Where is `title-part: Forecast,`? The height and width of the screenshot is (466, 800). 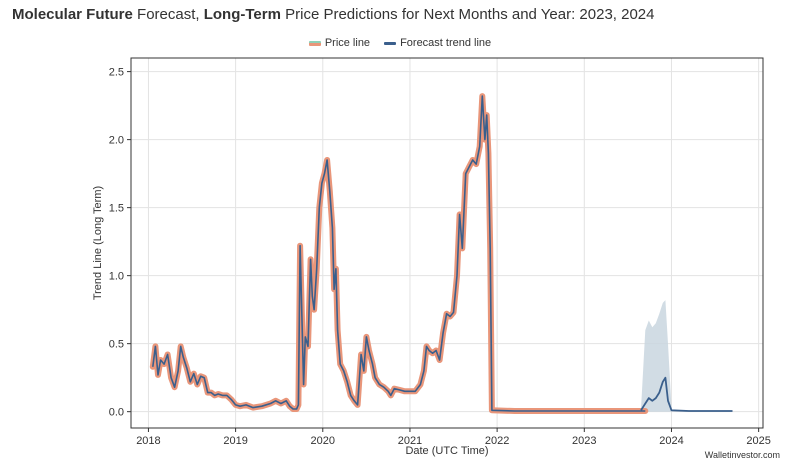
title-part: Forecast, is located at coordinates (168, 14).